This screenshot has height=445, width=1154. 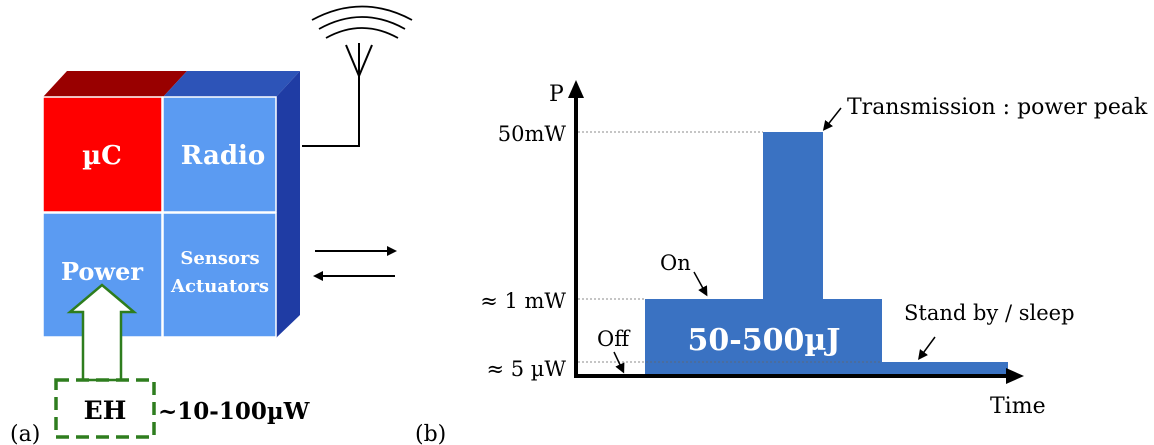 What do you see at coordinates (219, 286) in the screenshot?
I see `actuators-label: Actuators` at bounding box center [219, 286].